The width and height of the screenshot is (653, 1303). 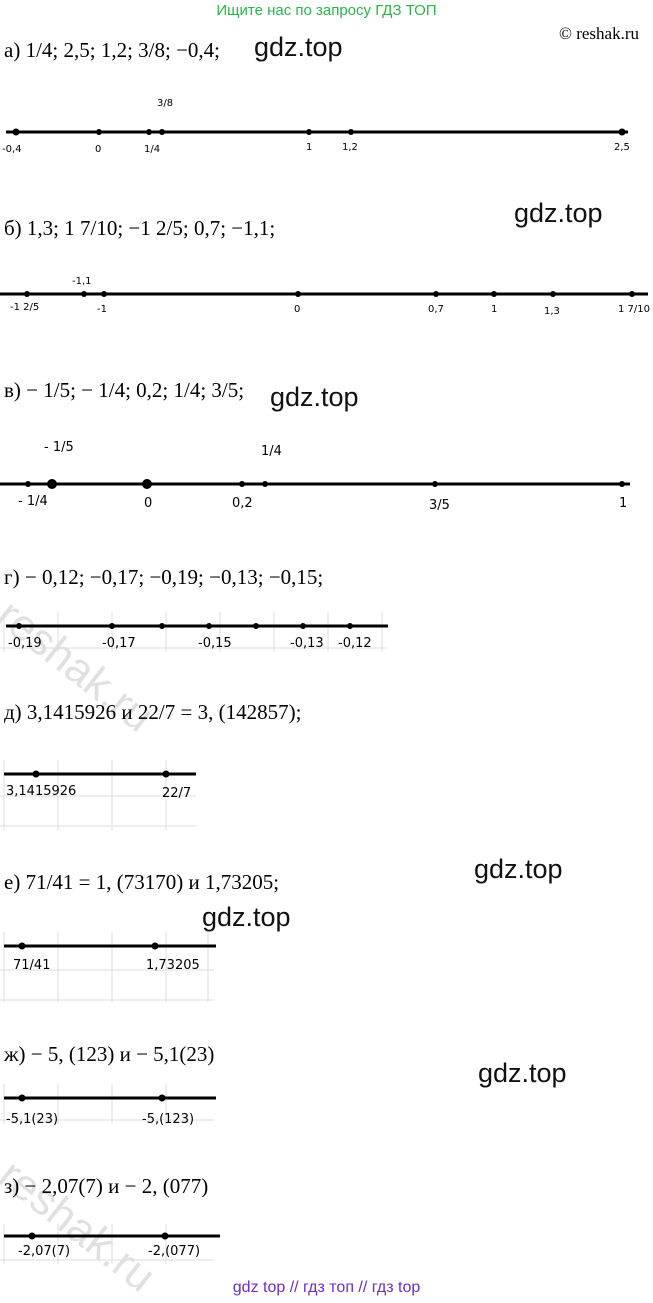 I want to click on label-a: -2,07(7), so click(x=44, y=1251).